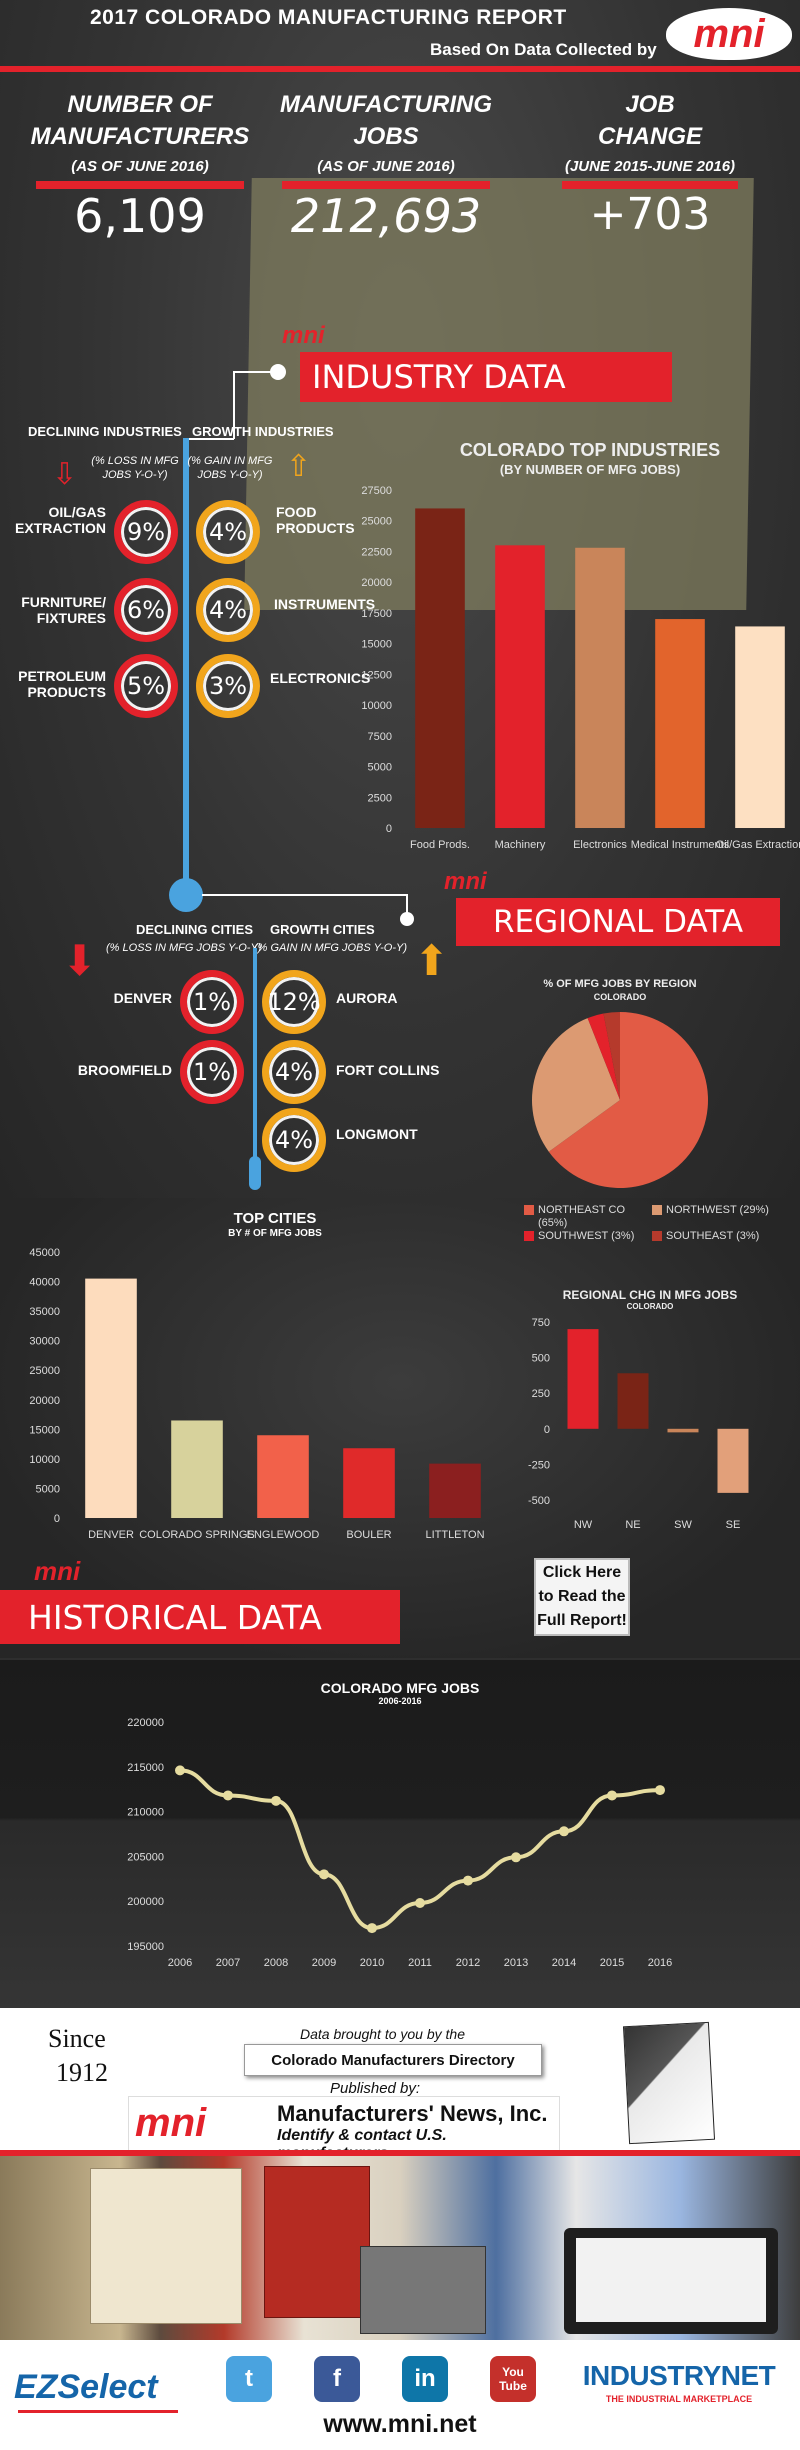 The width and height of the screenshot is (800, 2450). Describe the element at coordinates (465, 881) in the screenshot. I see `regional-logo: mni` at that location.